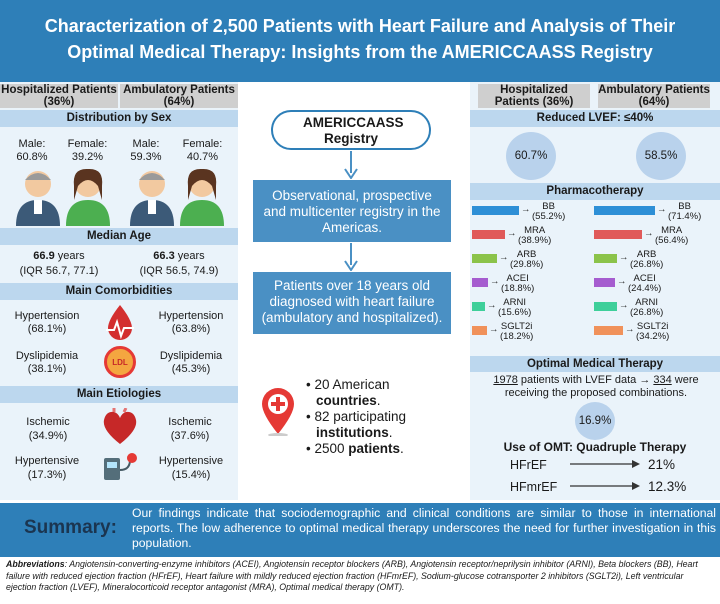 The width and height of the screenshot is (720, 604). What do you see at coordinates (595, 118) in the screenshot?
I see `lvef-heading: Reduced LVEF: ≤40%` at bounding box center [595, 118].